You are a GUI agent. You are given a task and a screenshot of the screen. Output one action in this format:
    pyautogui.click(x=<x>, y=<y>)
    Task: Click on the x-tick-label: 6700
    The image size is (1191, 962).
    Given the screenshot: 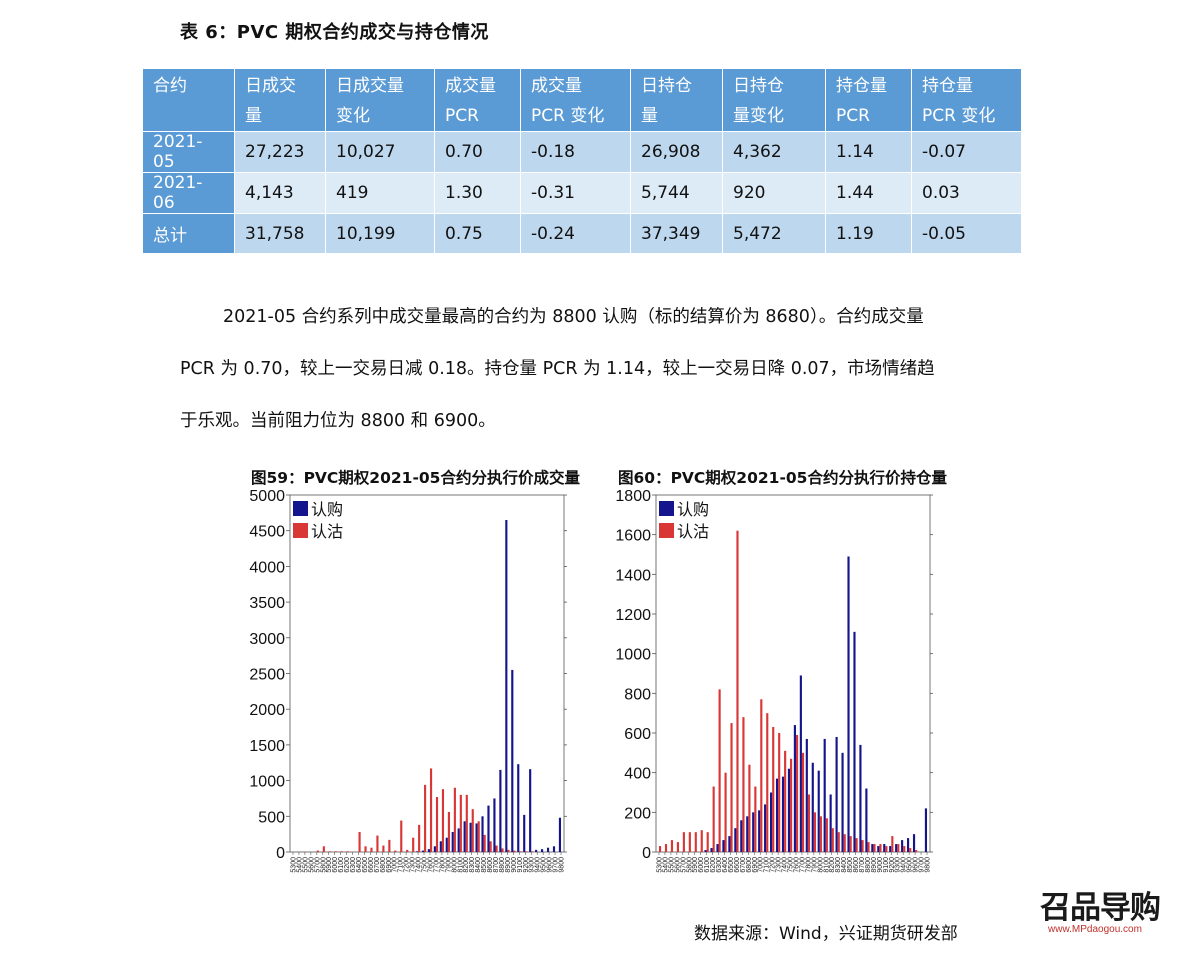 What is the action you would take?
    pyautogui.click(x=743, y=865)
    